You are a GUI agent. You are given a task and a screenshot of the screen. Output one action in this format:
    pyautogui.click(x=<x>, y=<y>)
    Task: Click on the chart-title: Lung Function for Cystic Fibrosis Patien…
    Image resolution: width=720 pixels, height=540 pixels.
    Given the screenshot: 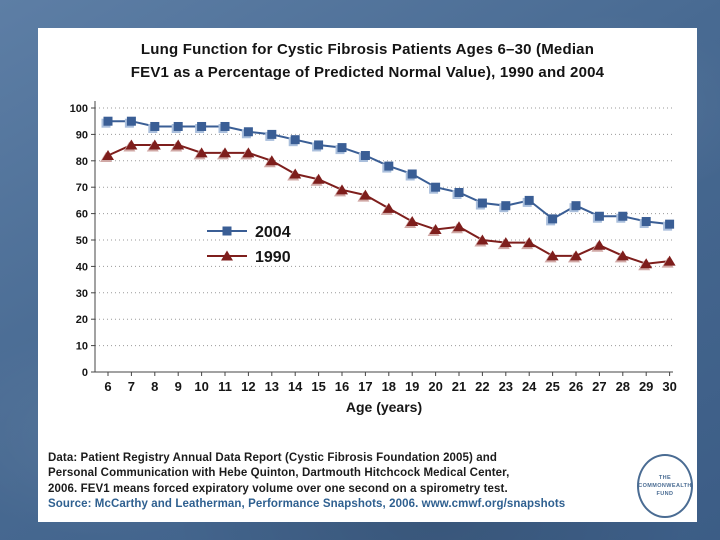 What is the action you would take?
    pyautogui.click(x=367, y=61)
    